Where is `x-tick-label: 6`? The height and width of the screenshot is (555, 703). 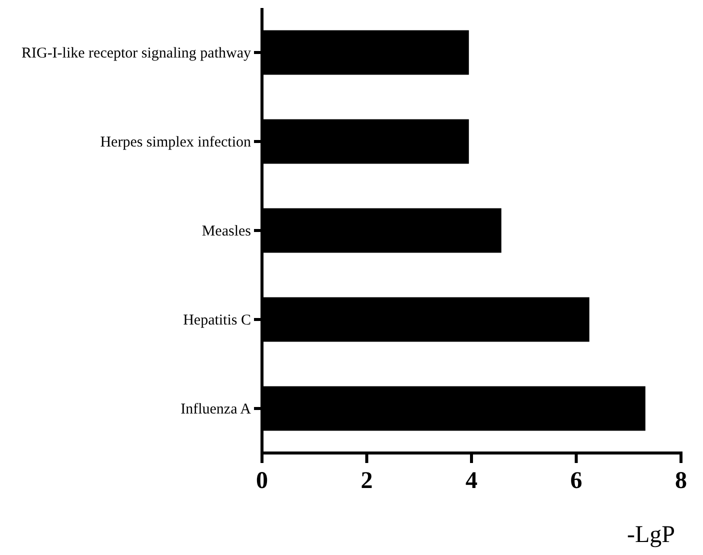 x-tick-label: 6 is located at coordinates (576, 481).